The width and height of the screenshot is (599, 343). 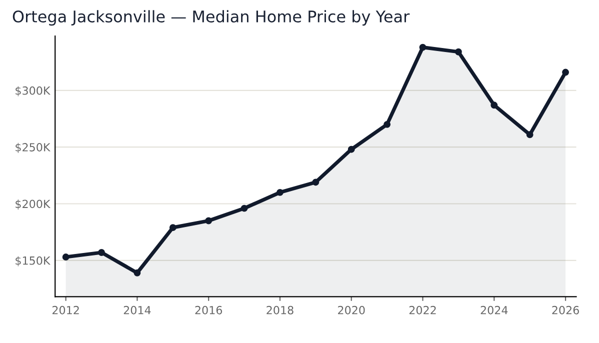 What do you see at coordinates (351, 310) in the screenshot?
I see `x-tick-label: 2020` at bounding box center [351, 310].